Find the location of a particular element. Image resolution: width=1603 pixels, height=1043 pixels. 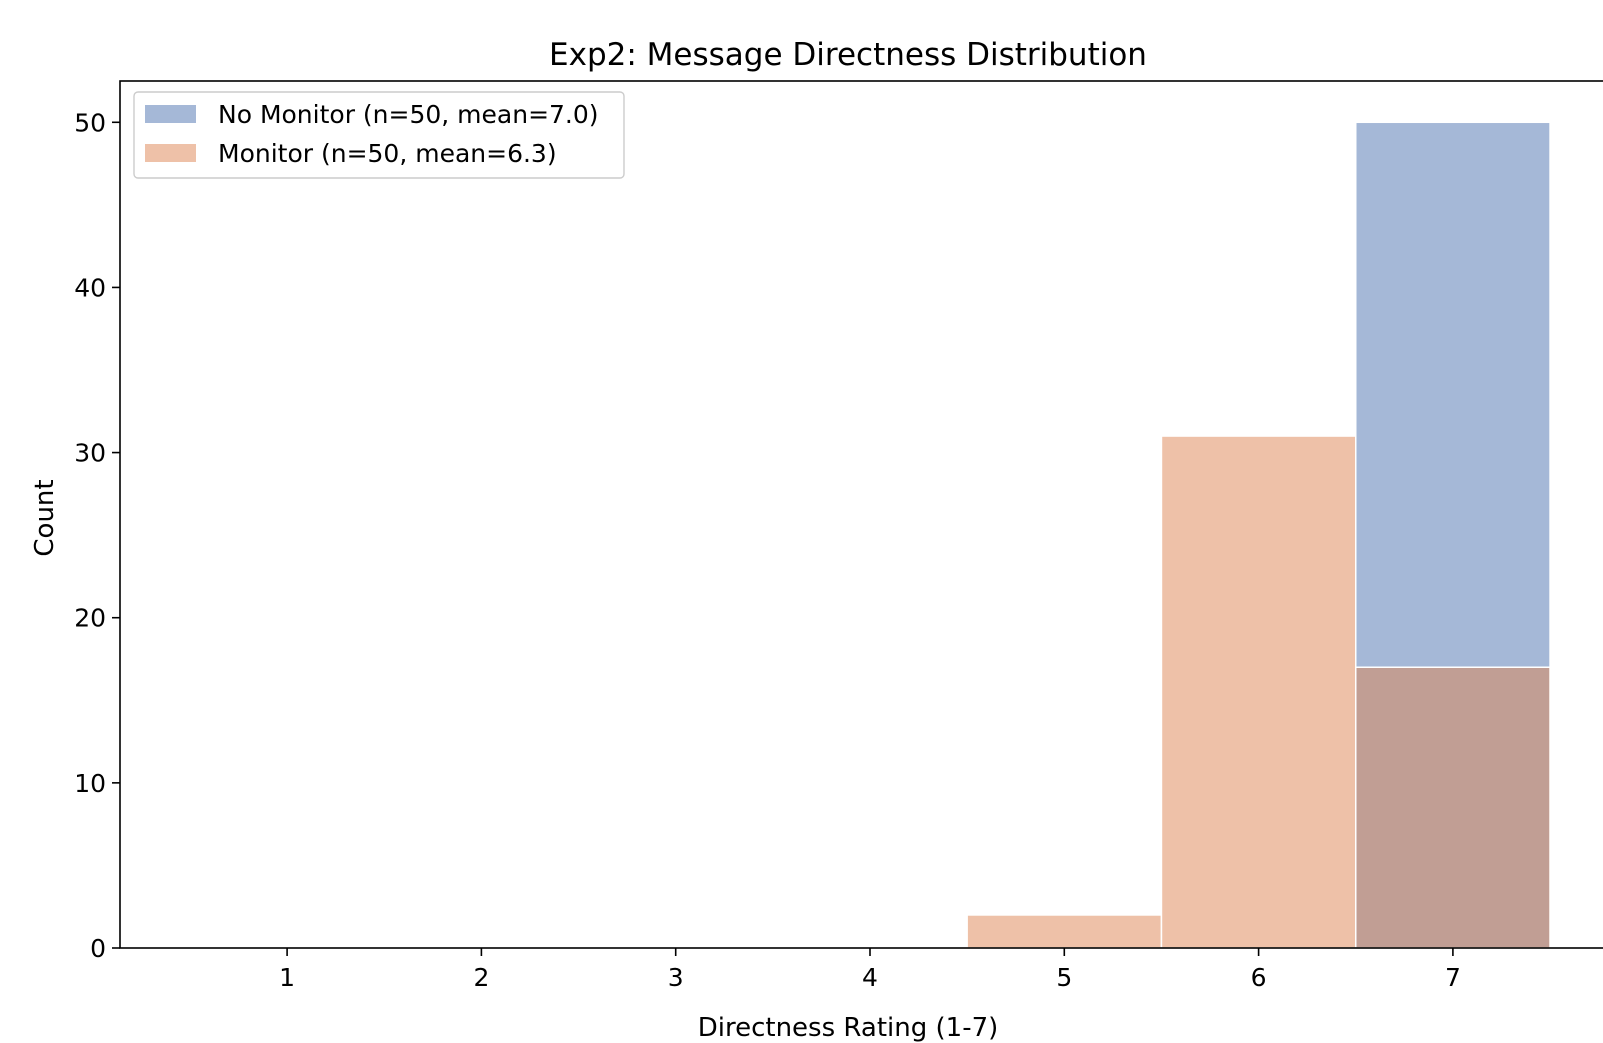

y-tick-label: 50 is located at coordinates (90, 122).